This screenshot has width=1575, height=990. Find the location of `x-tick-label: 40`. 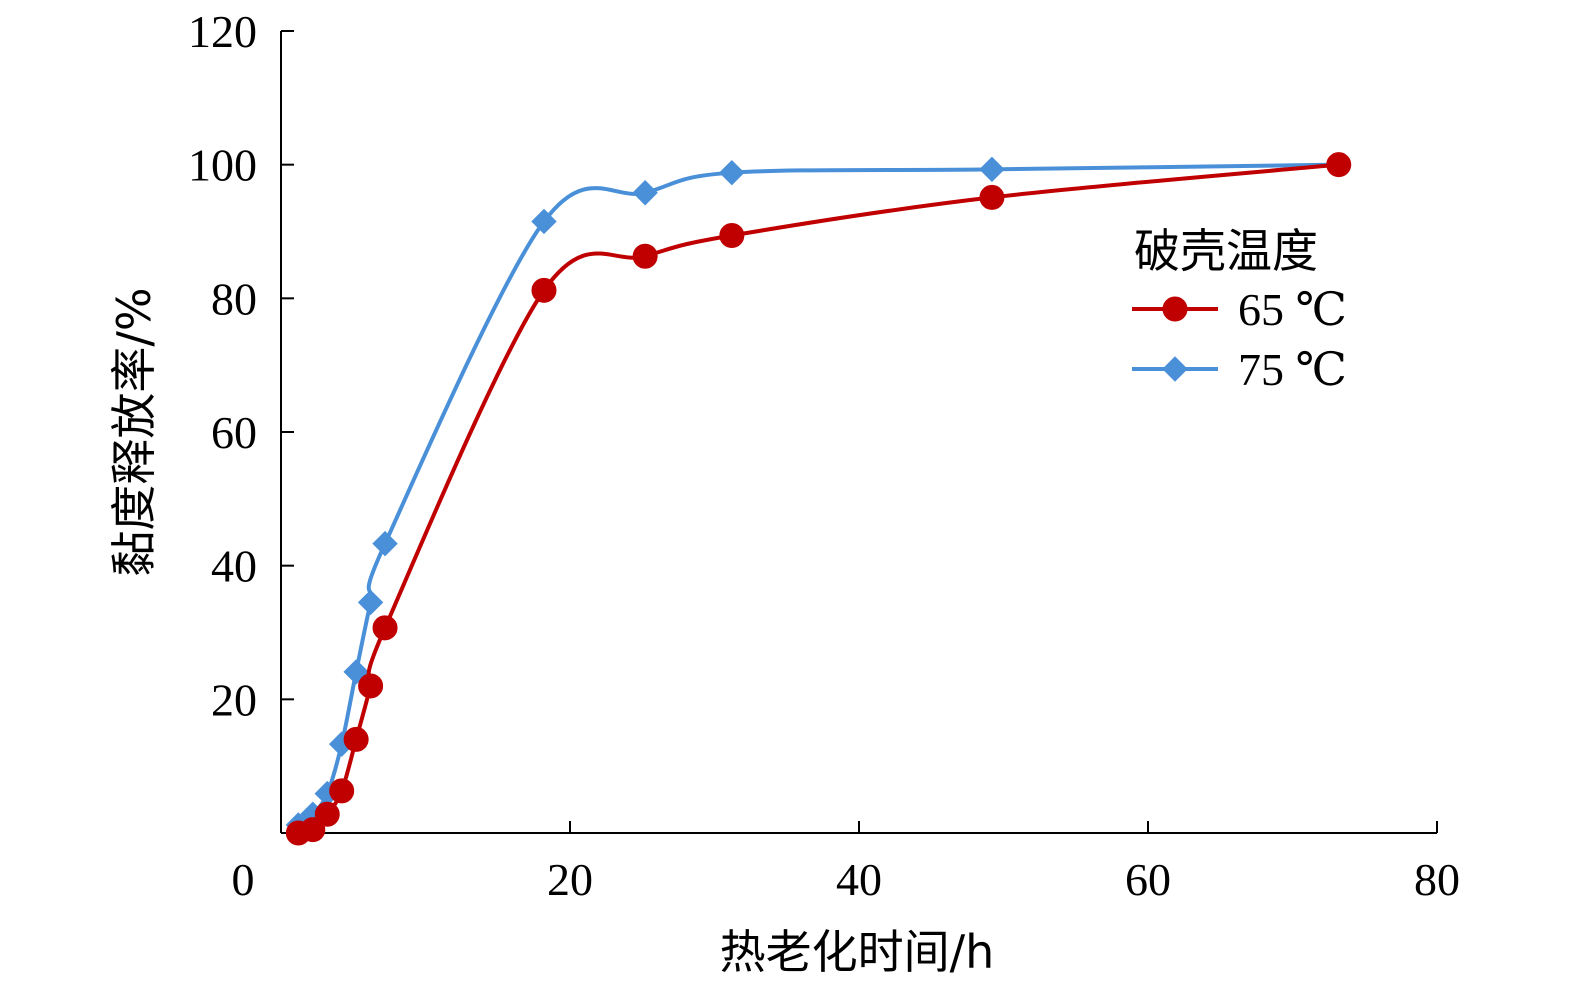

x-tick-label: 40 is located at coordinates (859, 879).